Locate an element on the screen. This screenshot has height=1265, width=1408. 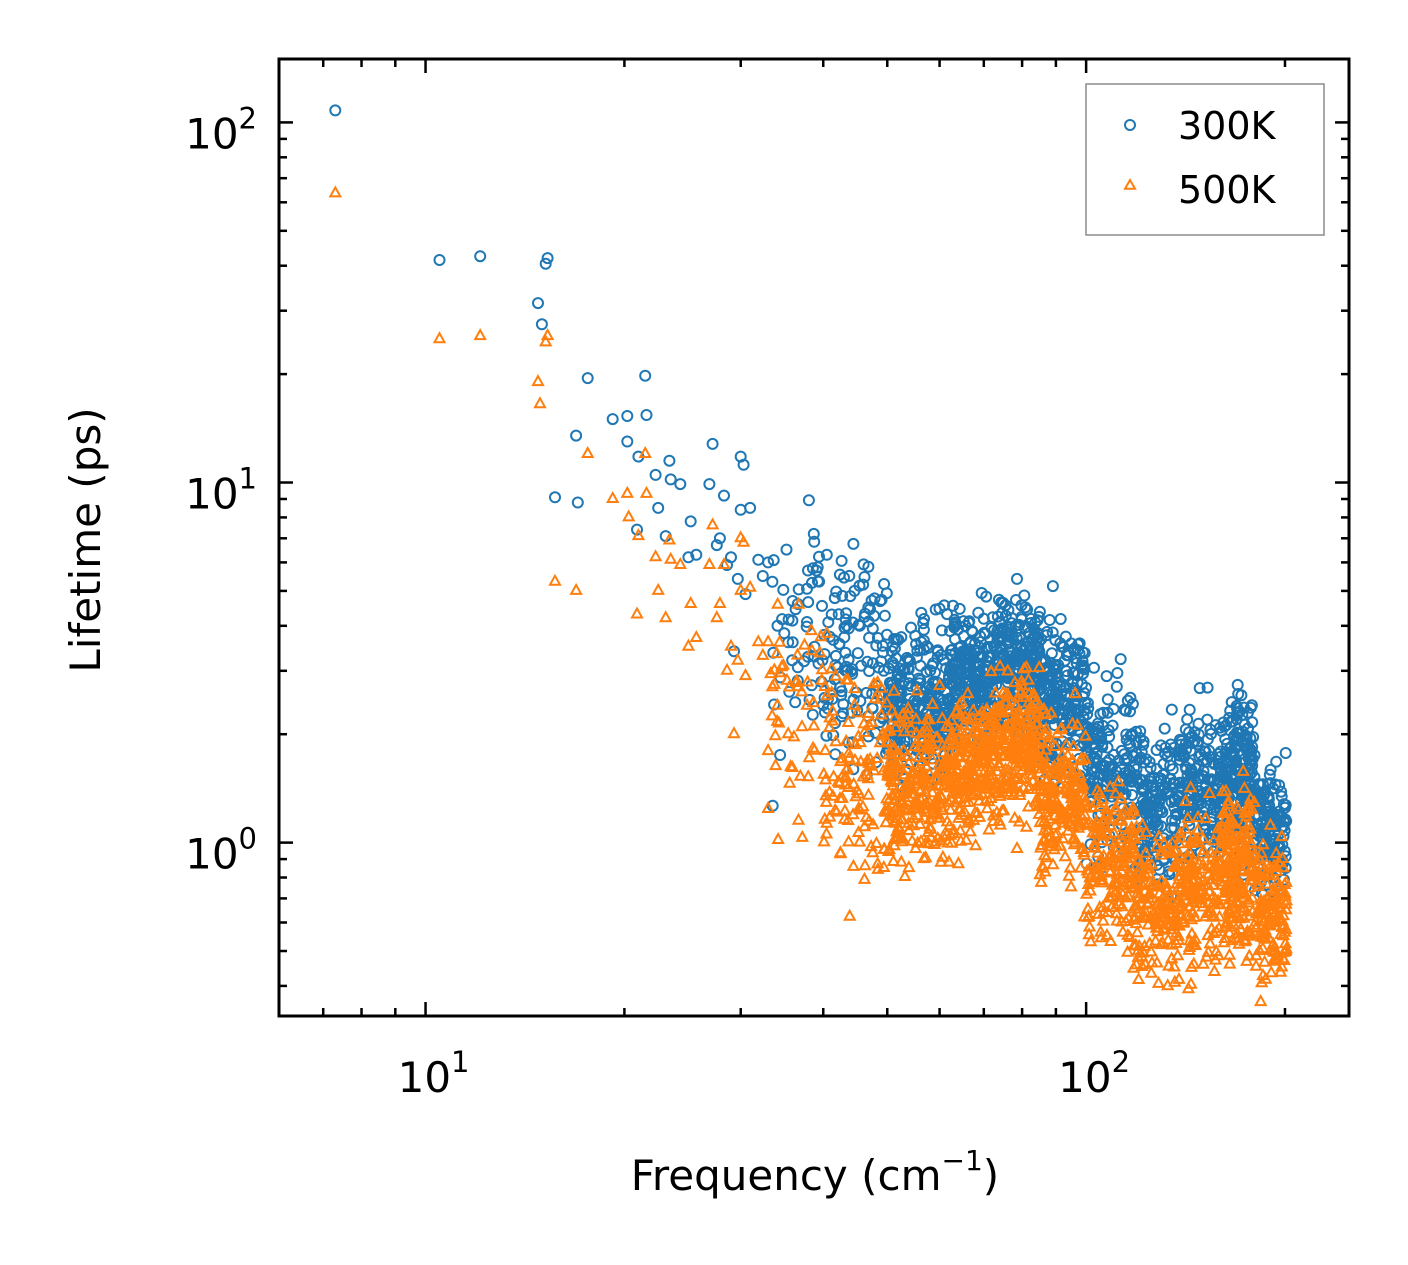
x-tick-label: 102 is located at coordinates (1094, 1073).